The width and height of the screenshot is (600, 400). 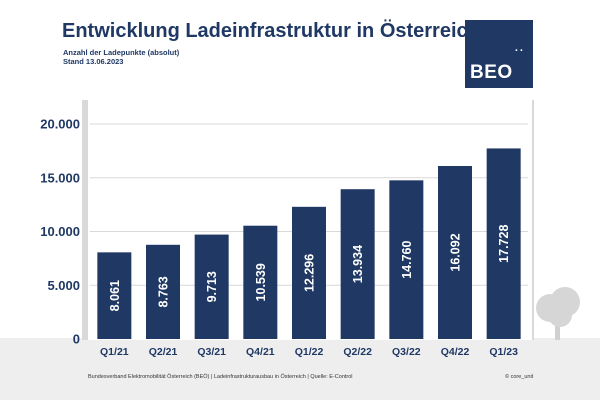 I want to click on y-tick-label: 15.000, so click(x=60, y=177).